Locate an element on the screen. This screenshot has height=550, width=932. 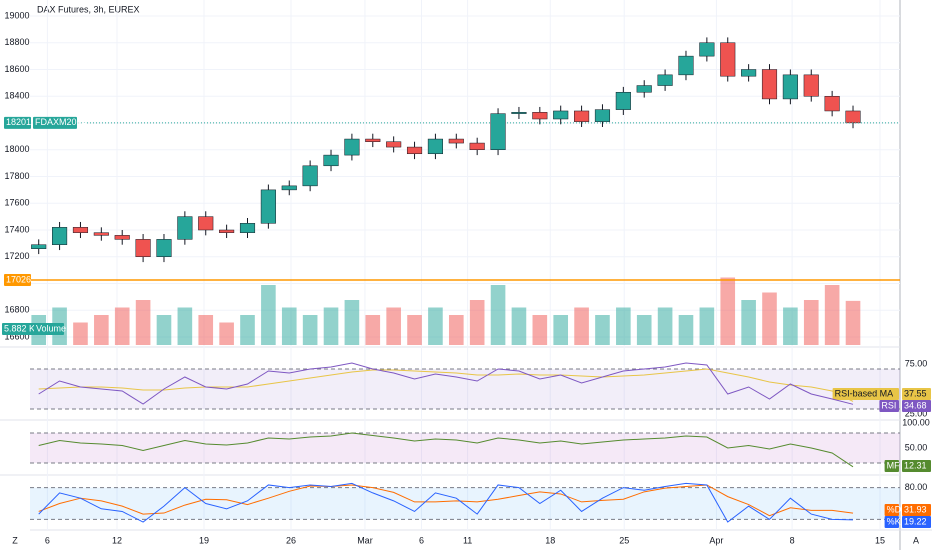
label-text: 34.68 is located at coordinates (915, 405).